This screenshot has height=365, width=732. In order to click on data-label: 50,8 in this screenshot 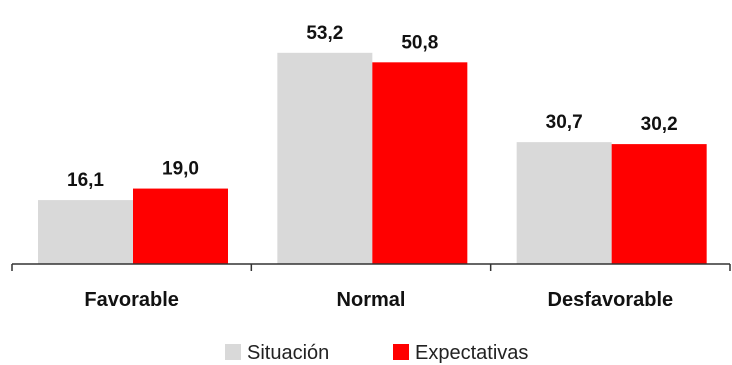, I will do `click(419, 42)`.